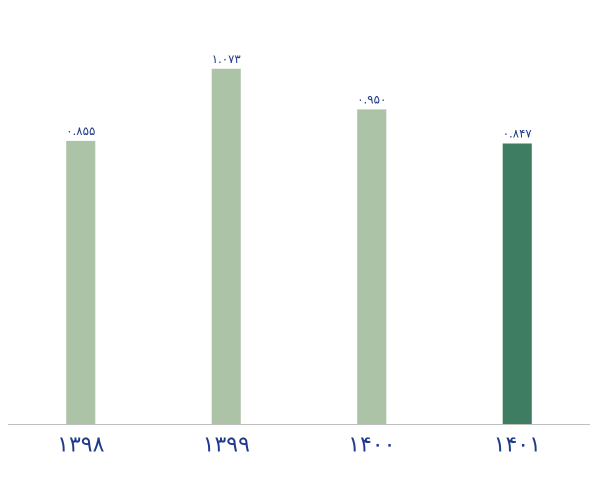 The image size is (598, 480). Describe the element at coordinates (226, 445) in the screenshot. I see `x-tick-label: ۱۳۹۹` at that location.